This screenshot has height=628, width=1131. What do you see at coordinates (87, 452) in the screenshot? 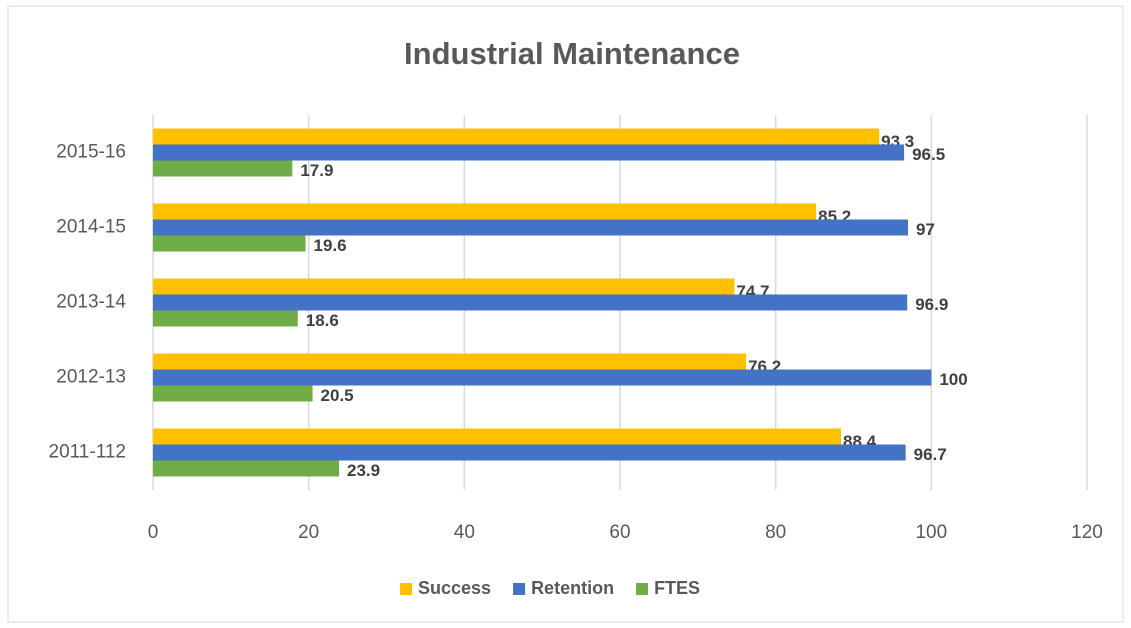
I see `y-tick-label: 2011-112` at bounding box center [87, 452].